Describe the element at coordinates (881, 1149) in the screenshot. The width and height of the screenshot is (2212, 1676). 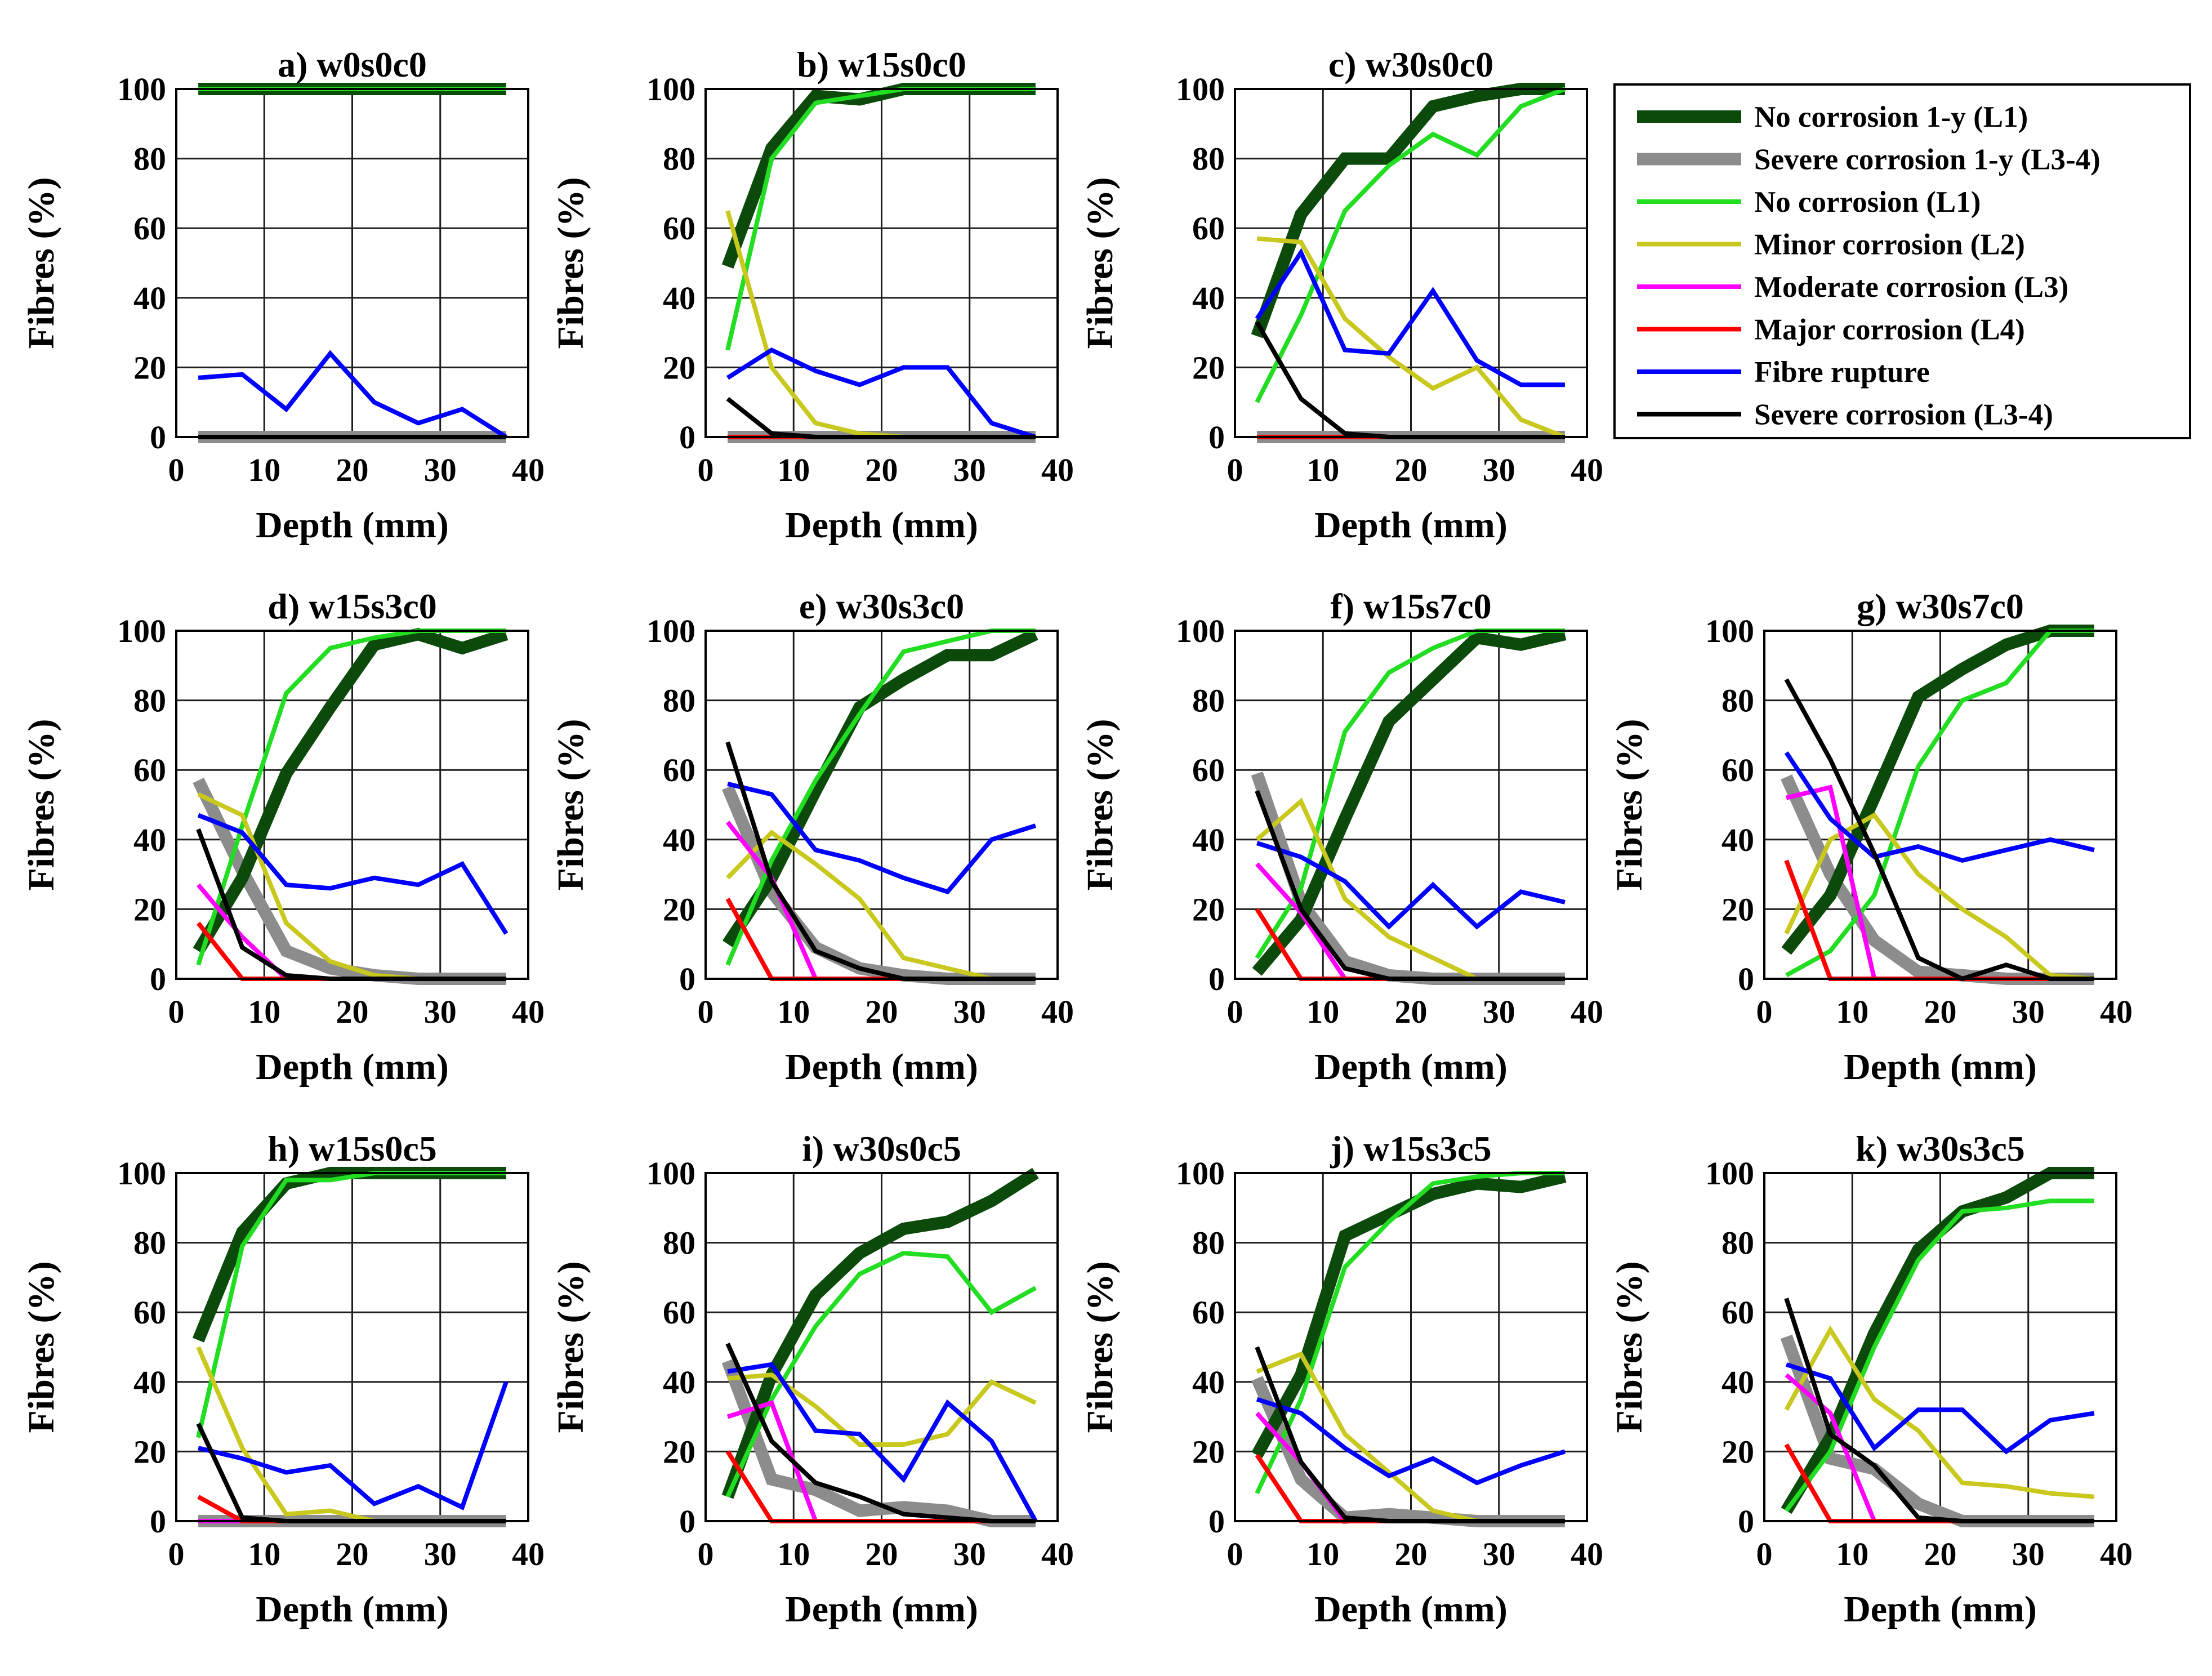
I see `chart-title: i) w30s0c5` at that location.